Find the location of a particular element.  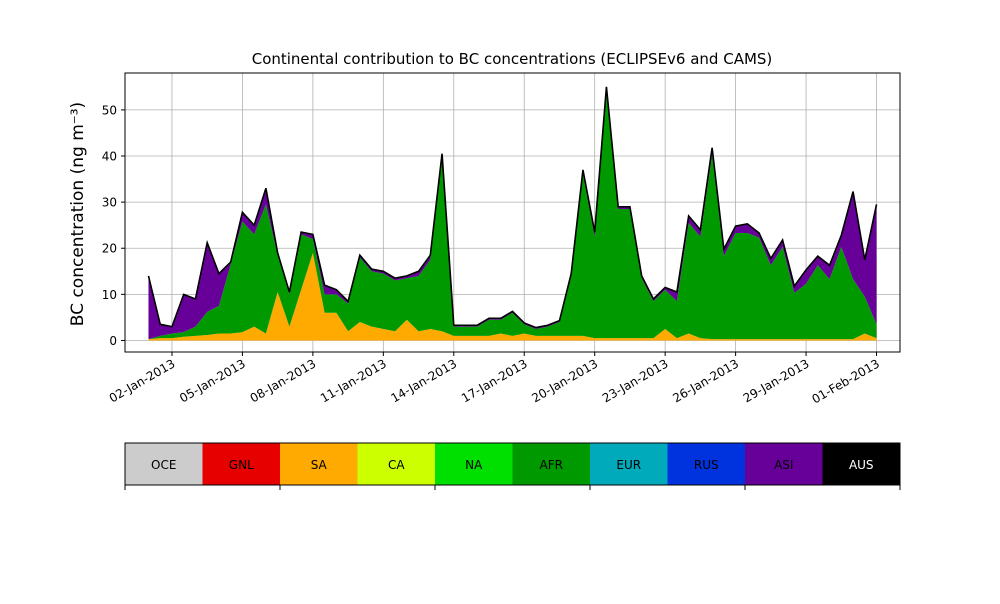

legend-swatch-asi is located at coordinates (784, 464).